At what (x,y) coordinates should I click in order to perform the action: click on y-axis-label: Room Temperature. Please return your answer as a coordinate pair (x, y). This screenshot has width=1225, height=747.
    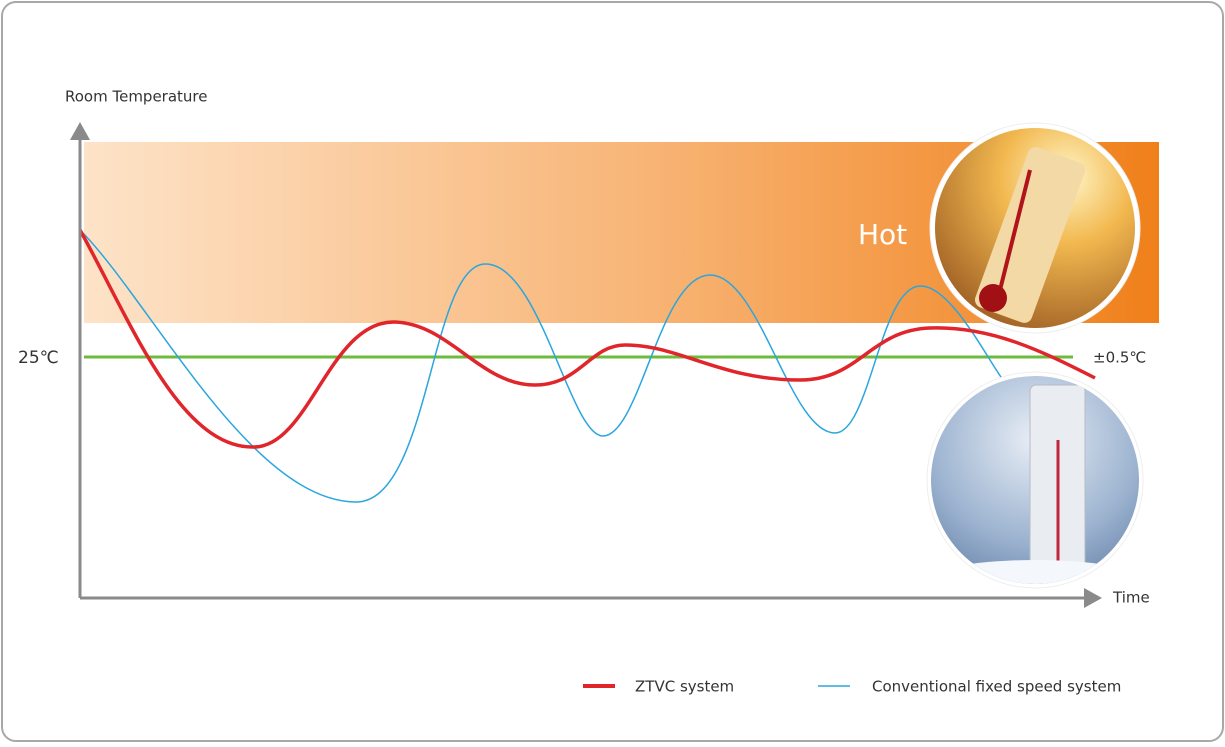
    Looking at the image, I should click on (136, 97).